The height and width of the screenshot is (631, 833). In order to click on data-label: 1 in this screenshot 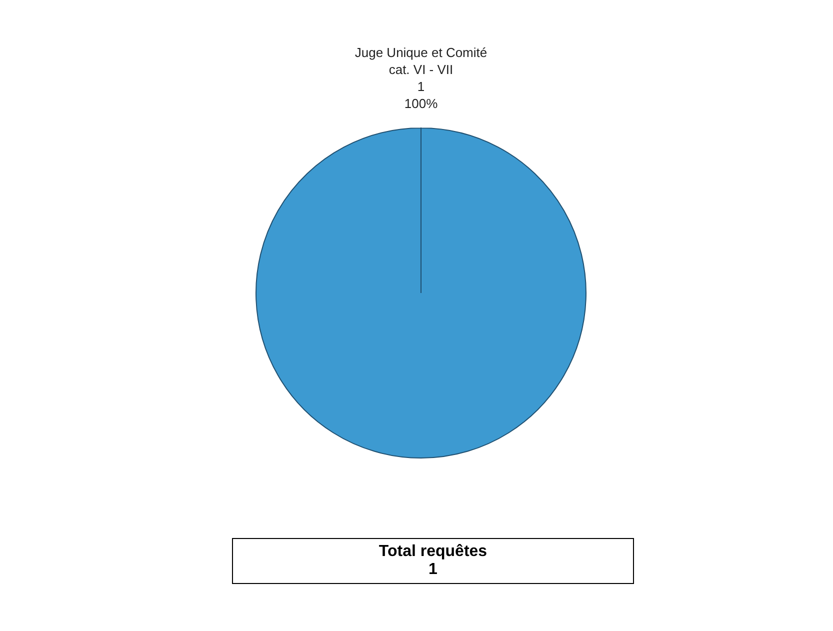, I will do `click(421, 86)`.